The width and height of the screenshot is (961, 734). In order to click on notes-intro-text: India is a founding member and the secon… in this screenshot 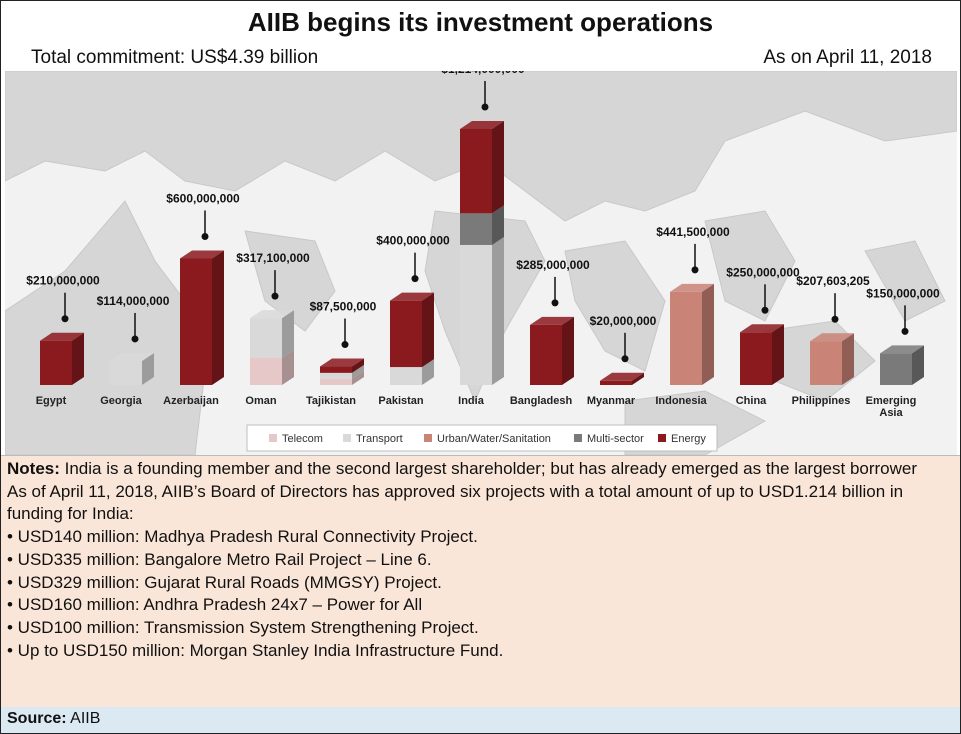, I will do `click(488, 468)`.